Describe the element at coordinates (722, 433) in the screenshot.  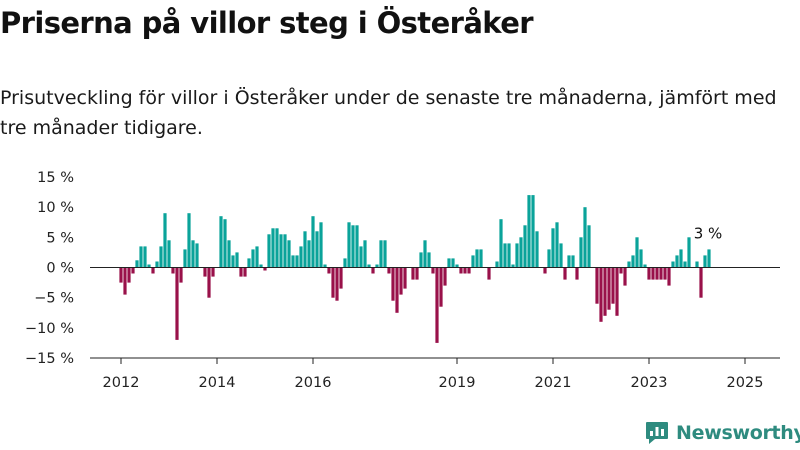
I see `newsworthy-logo: Newsworthy` at that location.